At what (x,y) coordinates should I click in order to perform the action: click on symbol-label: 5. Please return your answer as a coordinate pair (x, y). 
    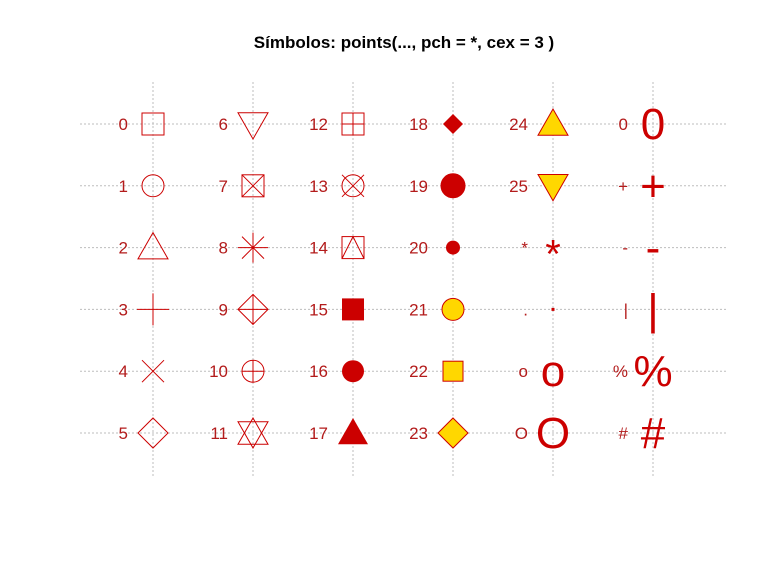
    Looking at the image, I should click on (123, 433).